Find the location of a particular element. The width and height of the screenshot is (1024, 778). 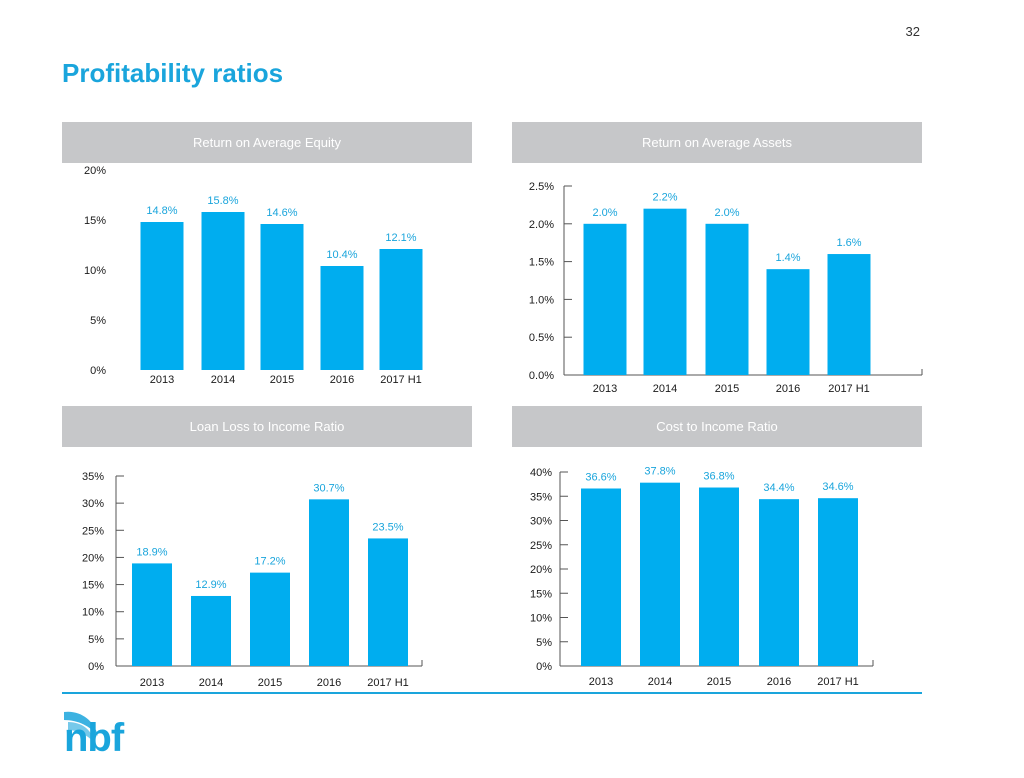

y-tick-label: 0.0% is located at coordinates (541, 376).